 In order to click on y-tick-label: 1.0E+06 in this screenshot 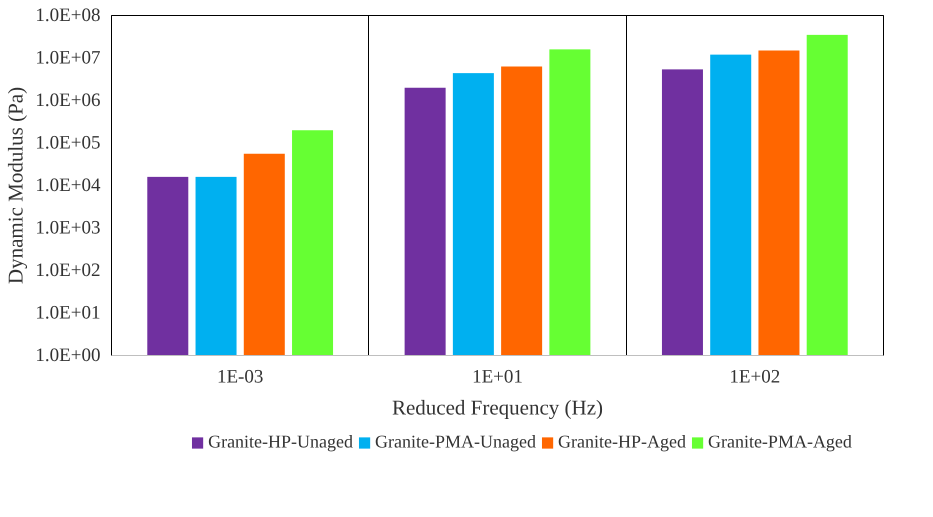, I will do `click(68, 100)`.